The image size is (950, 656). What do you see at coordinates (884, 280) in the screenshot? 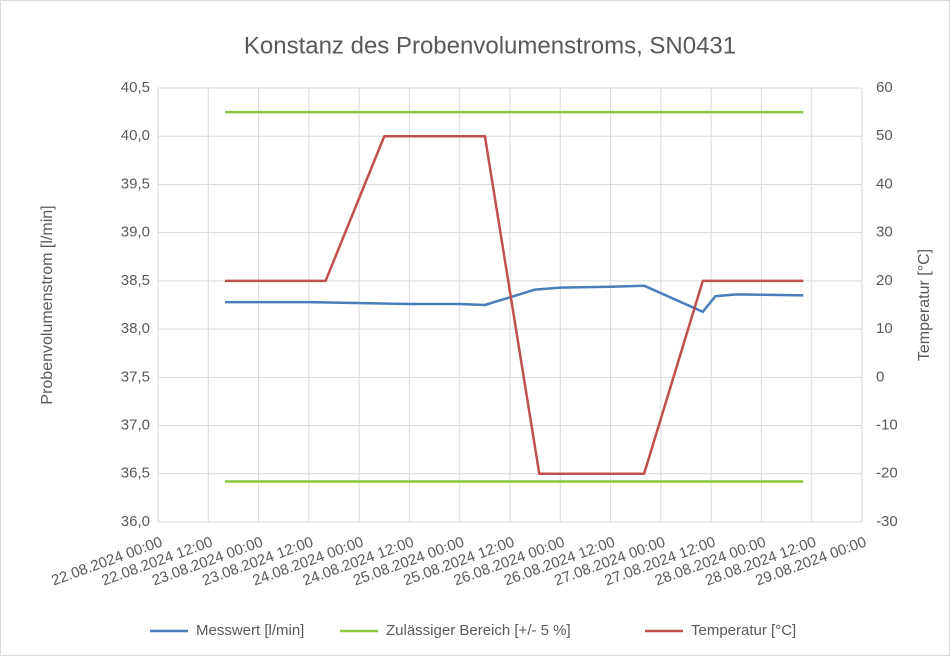
I see `y2-tick-label: 20` at bounding box center [884, 280].